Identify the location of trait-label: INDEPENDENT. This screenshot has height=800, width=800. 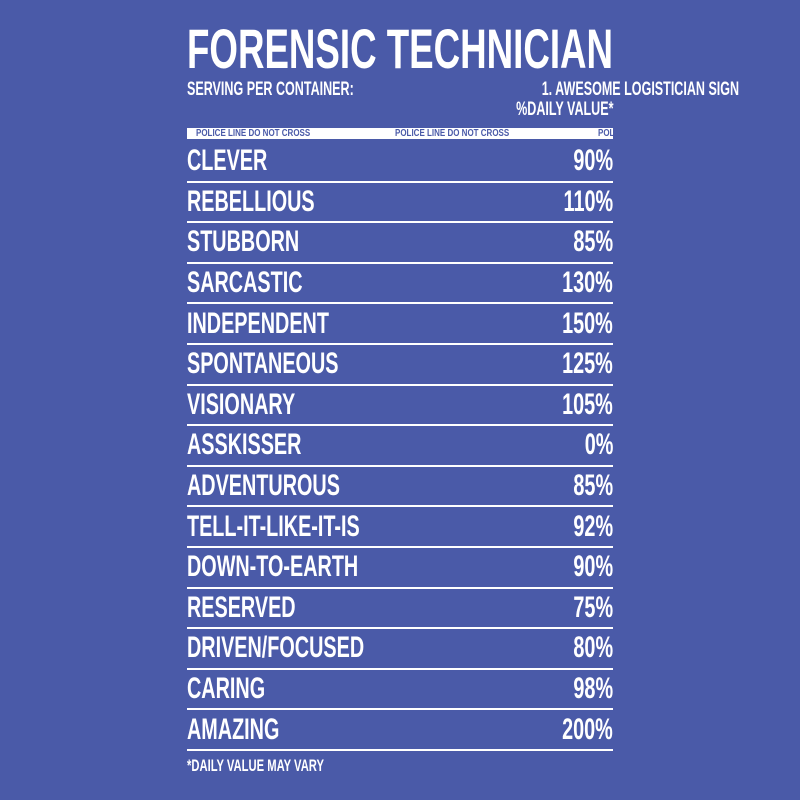
(258, 323).